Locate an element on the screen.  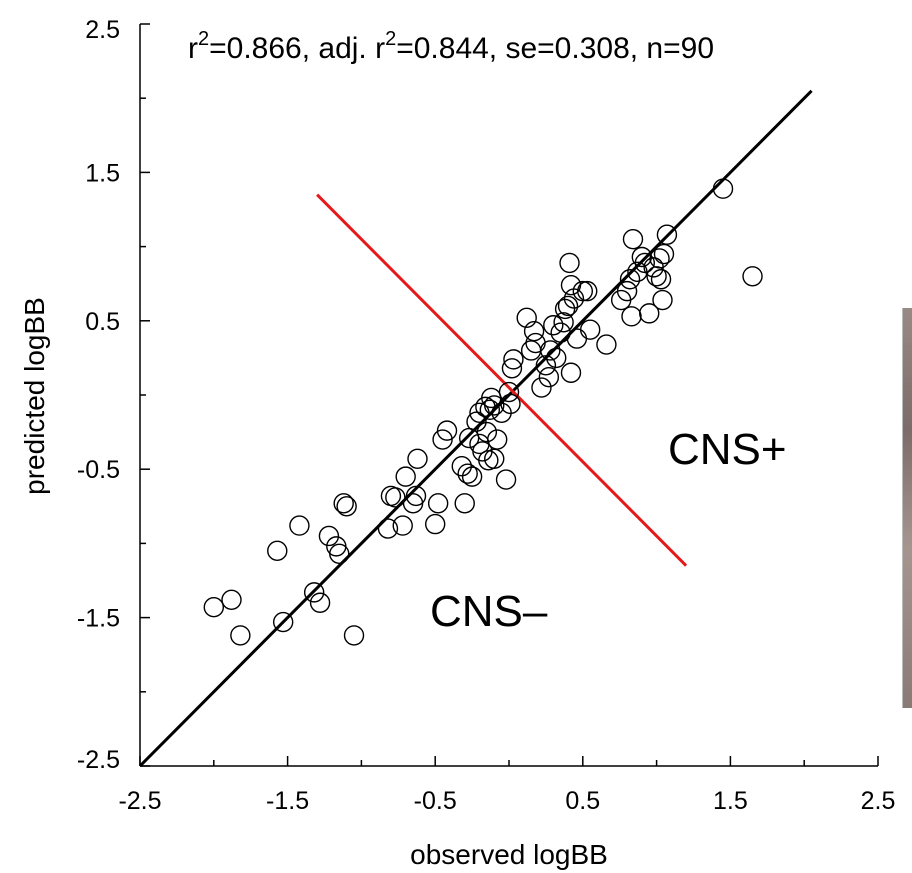
x-tick-label: 1.5 is located at coordinates (730, 801).